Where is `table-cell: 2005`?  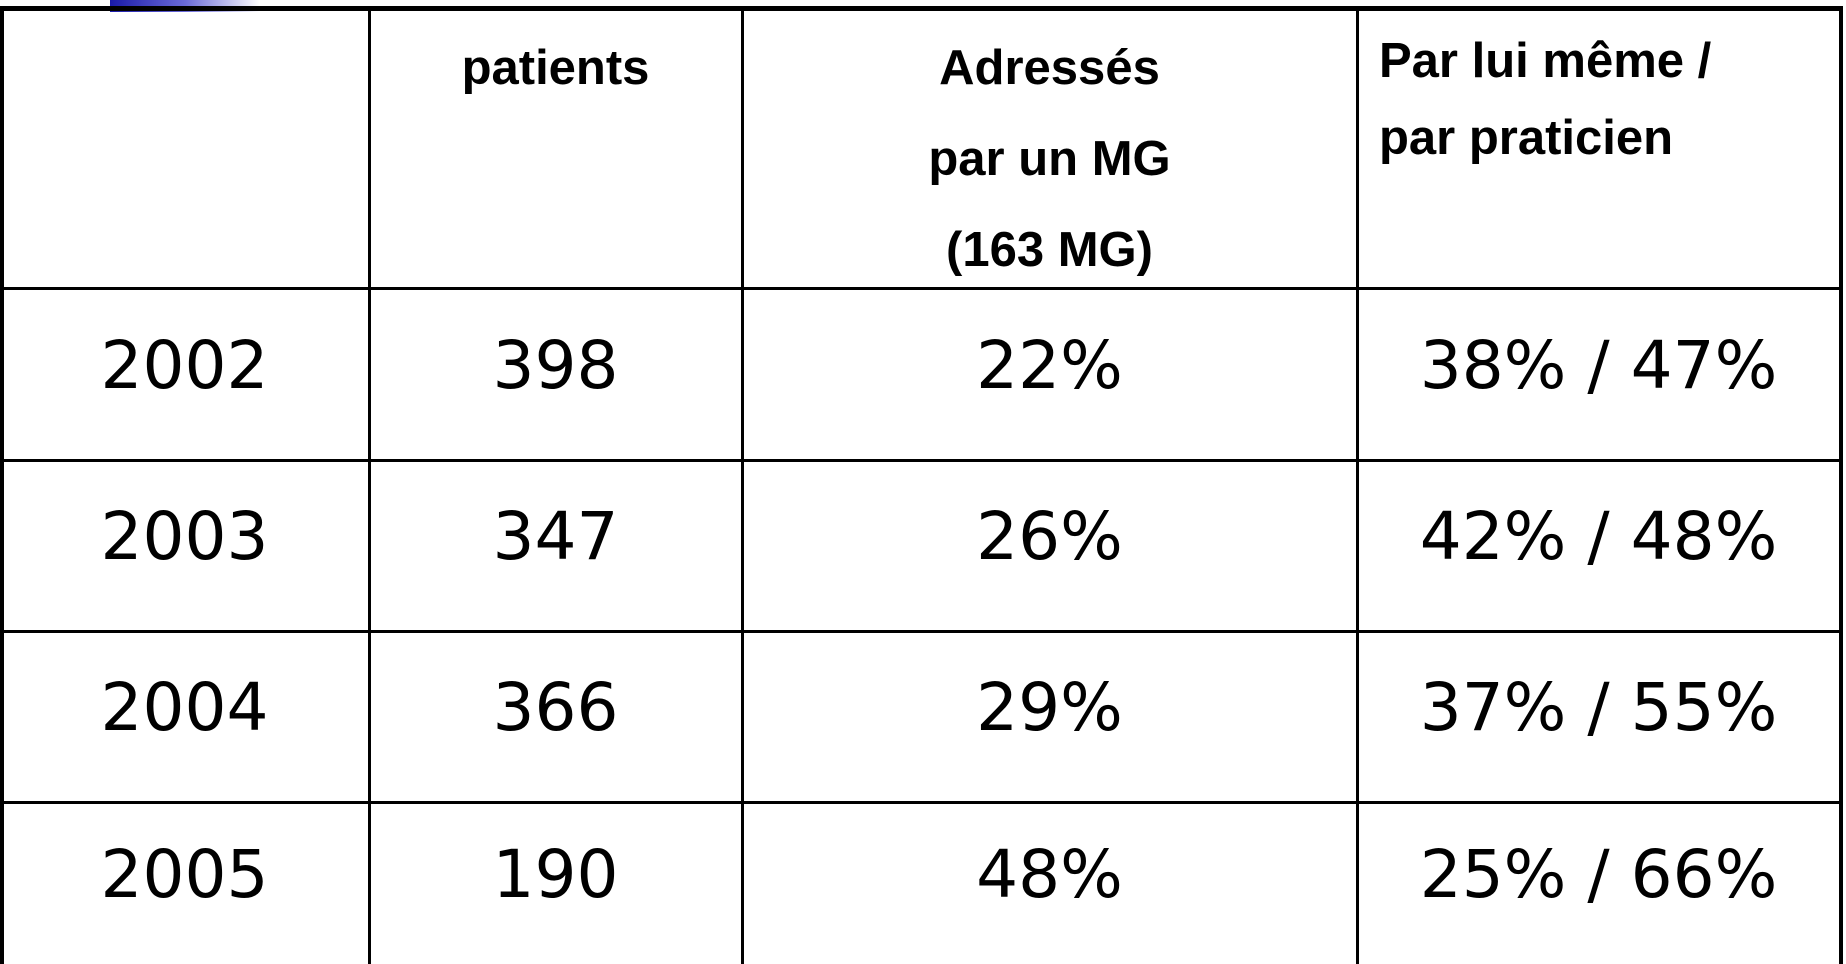 table-cell: 2005 is located at coordinates (184, 874).